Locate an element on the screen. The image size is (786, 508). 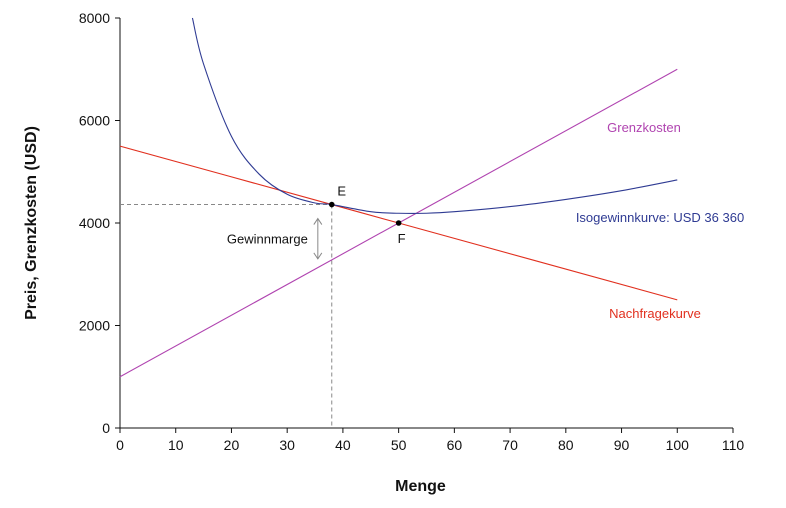
x-tick-label: 50 is located at coordinates (399, 445).